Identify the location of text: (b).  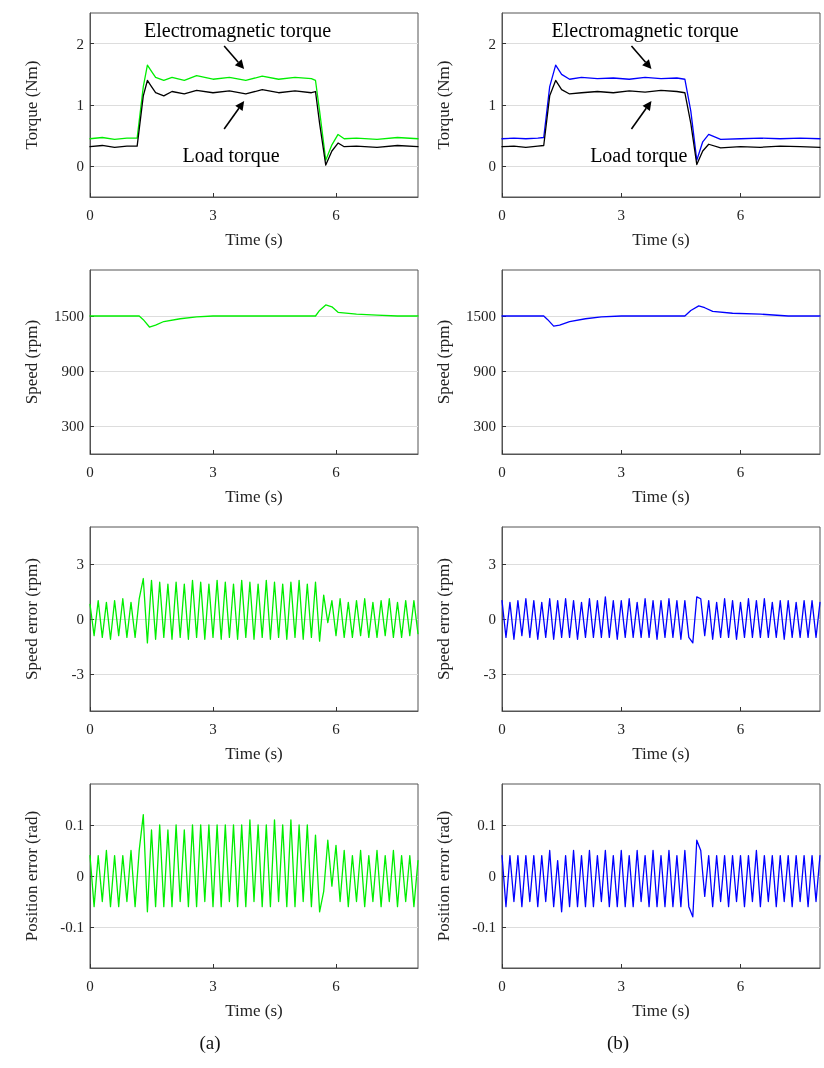
(618, 1043).